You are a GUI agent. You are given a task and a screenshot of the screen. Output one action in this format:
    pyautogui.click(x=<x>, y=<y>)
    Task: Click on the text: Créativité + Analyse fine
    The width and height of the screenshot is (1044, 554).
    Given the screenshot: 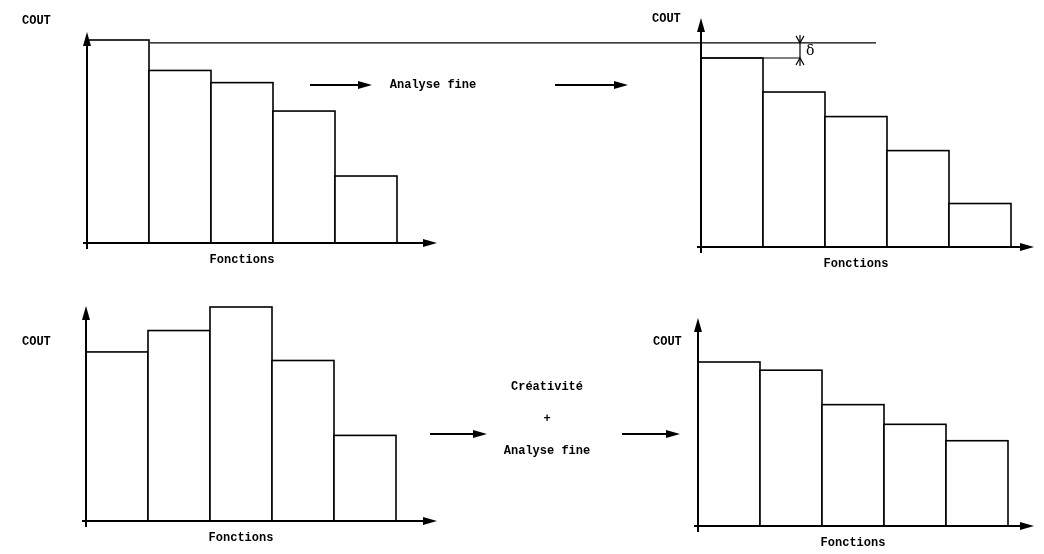 What is the action you would take?
    pyautogui.click(x=547, y=419)
    